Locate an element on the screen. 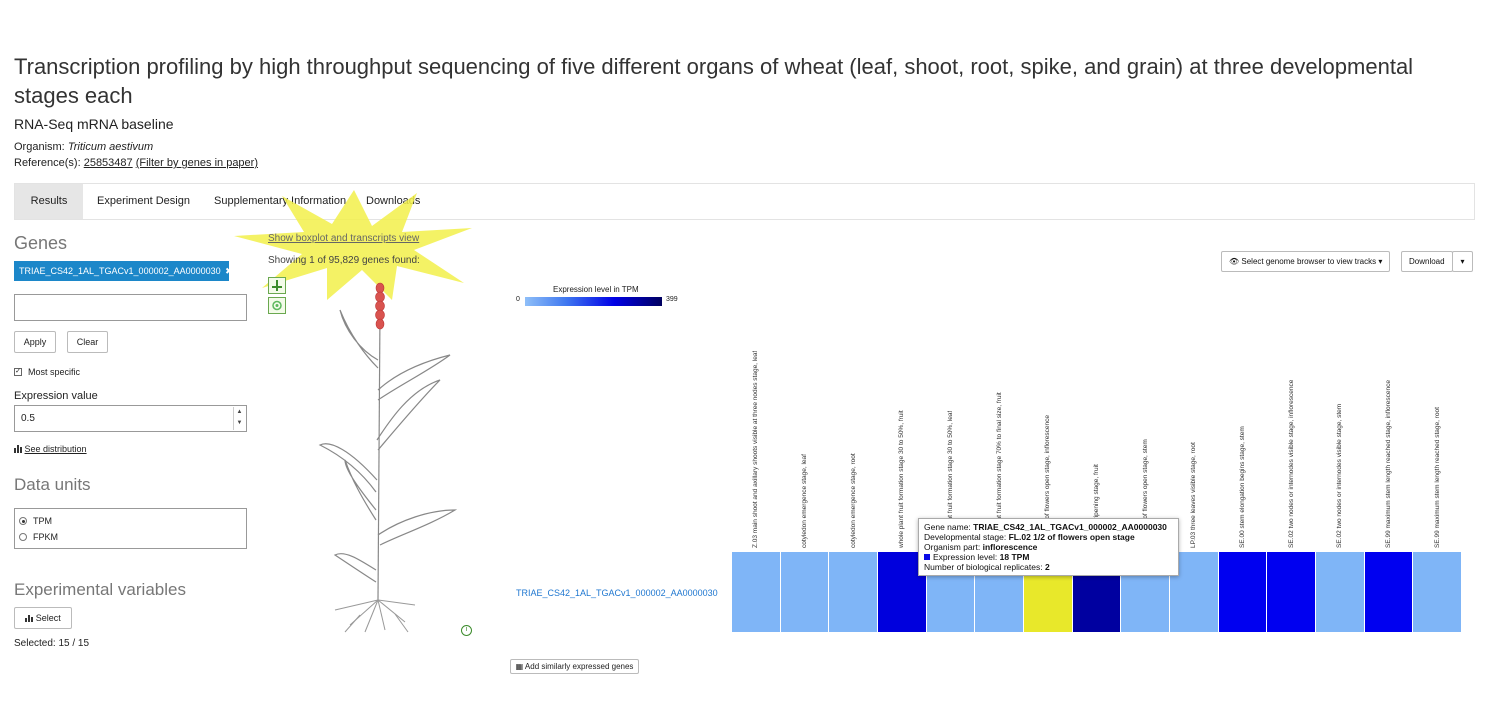  legend-gradient is located at coordinates (593, 301).